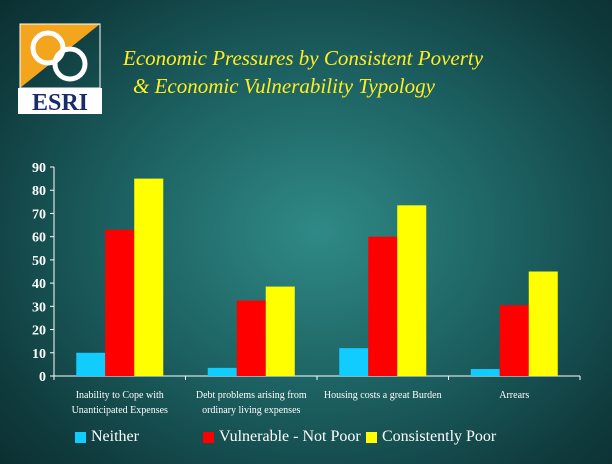 This screenshot has width=612, height=464. What do you see at coordinates (317, 377) in the screenshot?
I see `x-axis` at bounding box center [317, 377].